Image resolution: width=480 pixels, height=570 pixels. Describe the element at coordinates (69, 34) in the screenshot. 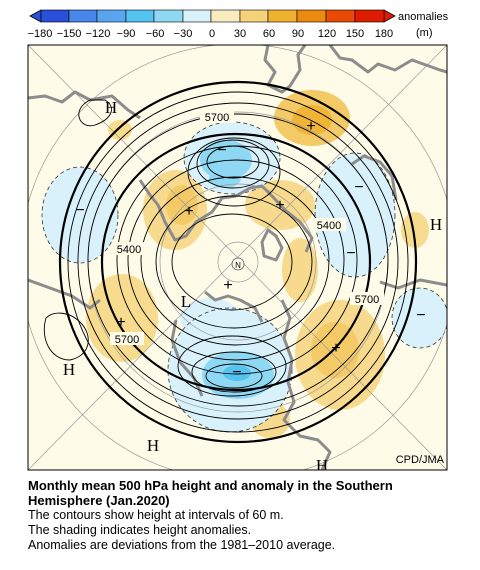

I see `colorbar-tick-label: −150` at that location.